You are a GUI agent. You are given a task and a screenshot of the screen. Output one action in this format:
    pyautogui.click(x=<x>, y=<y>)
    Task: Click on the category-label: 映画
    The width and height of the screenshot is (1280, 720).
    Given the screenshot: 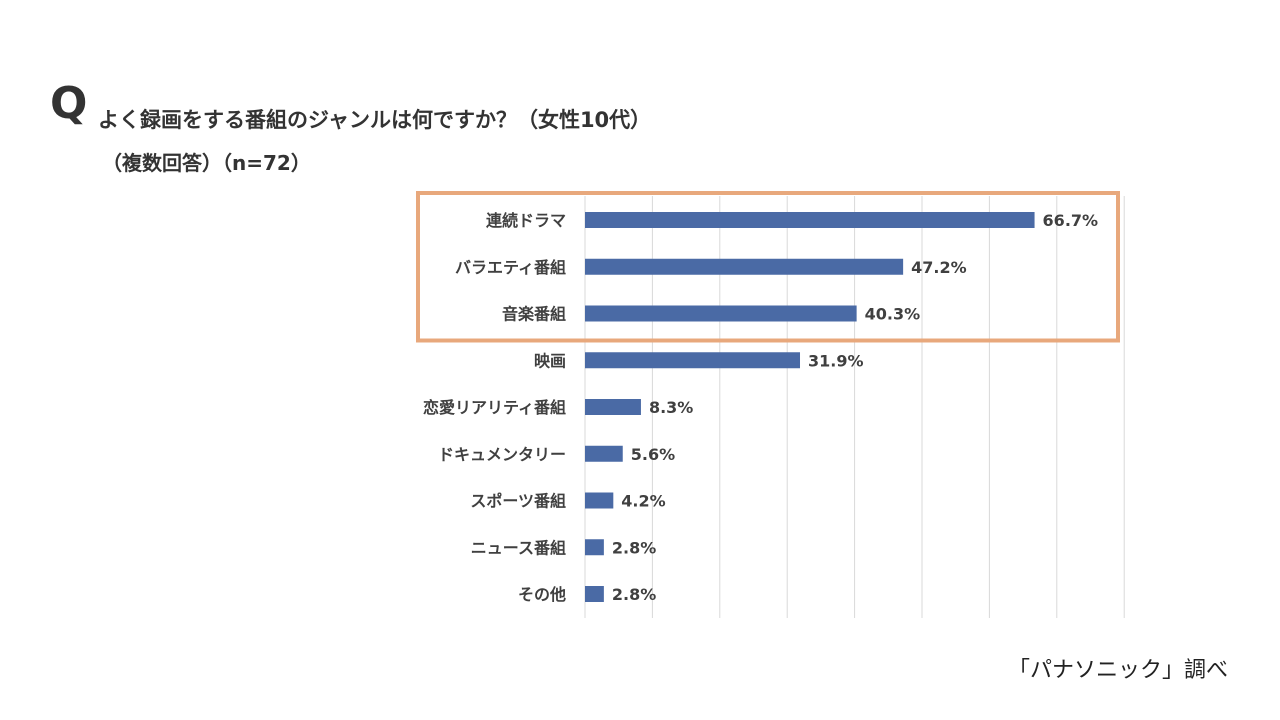 What is the action you would take?
    pyautogui.click(x=550, y=360)
    